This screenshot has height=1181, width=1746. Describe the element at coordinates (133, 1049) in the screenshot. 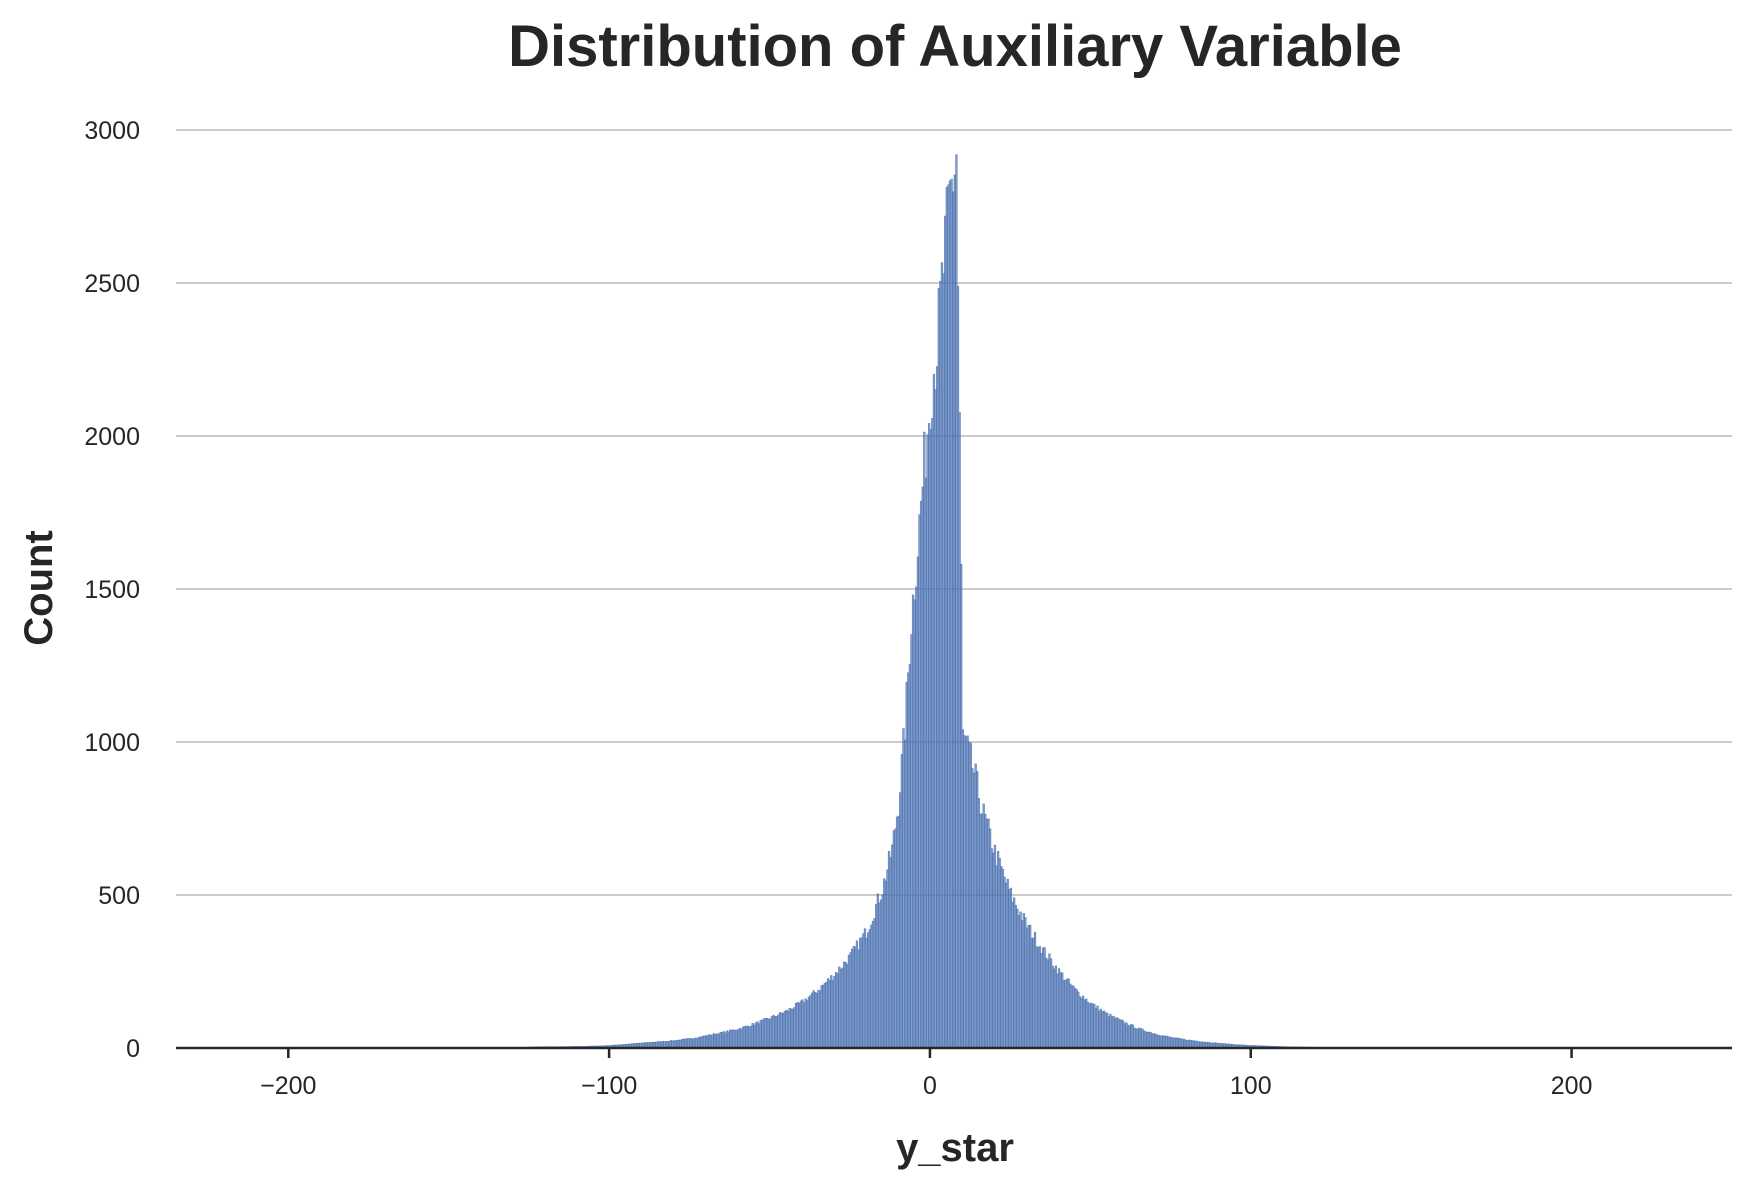

I see `y-tick-label: 0` at that location.